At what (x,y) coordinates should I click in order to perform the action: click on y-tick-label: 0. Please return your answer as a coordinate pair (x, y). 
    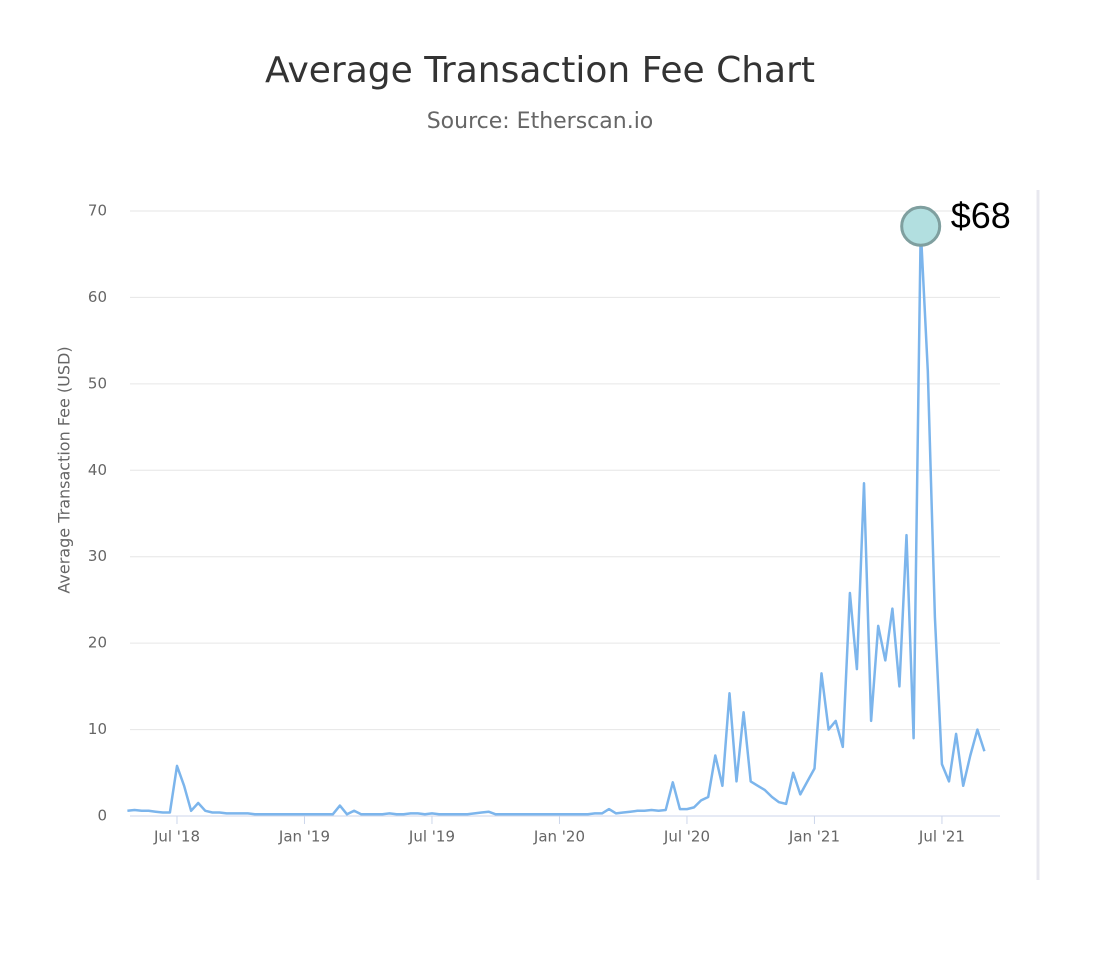
    Looking at the image, I should click on (102, 816).